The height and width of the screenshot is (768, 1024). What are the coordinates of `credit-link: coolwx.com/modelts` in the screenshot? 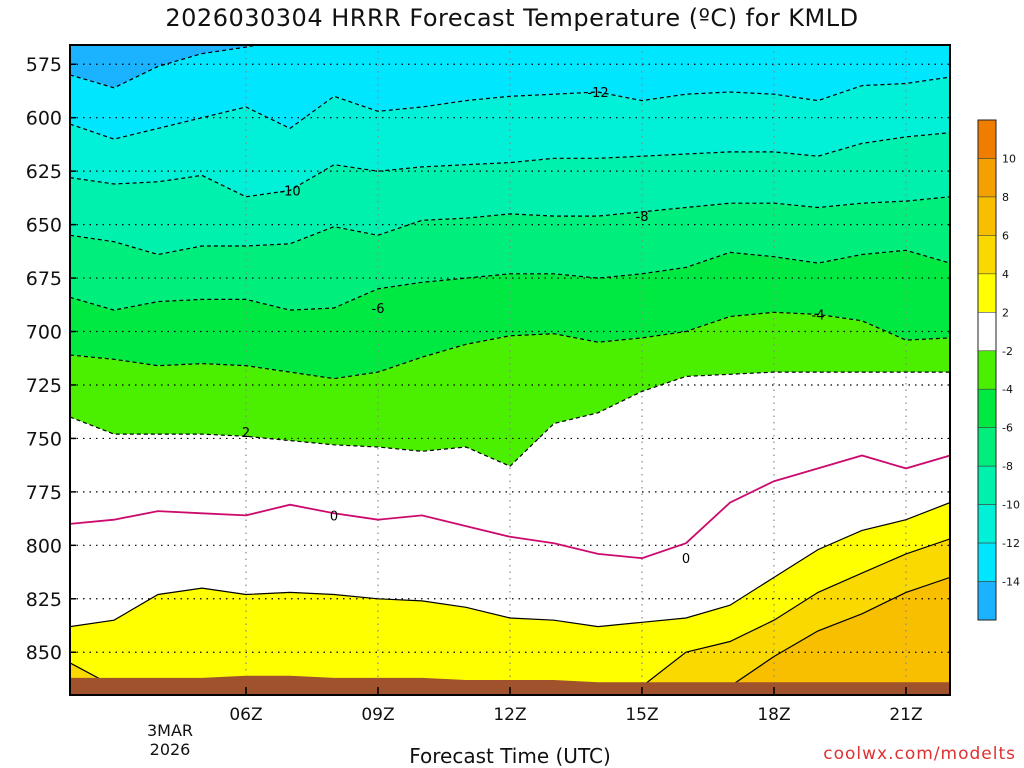 It's located at (919, 754).